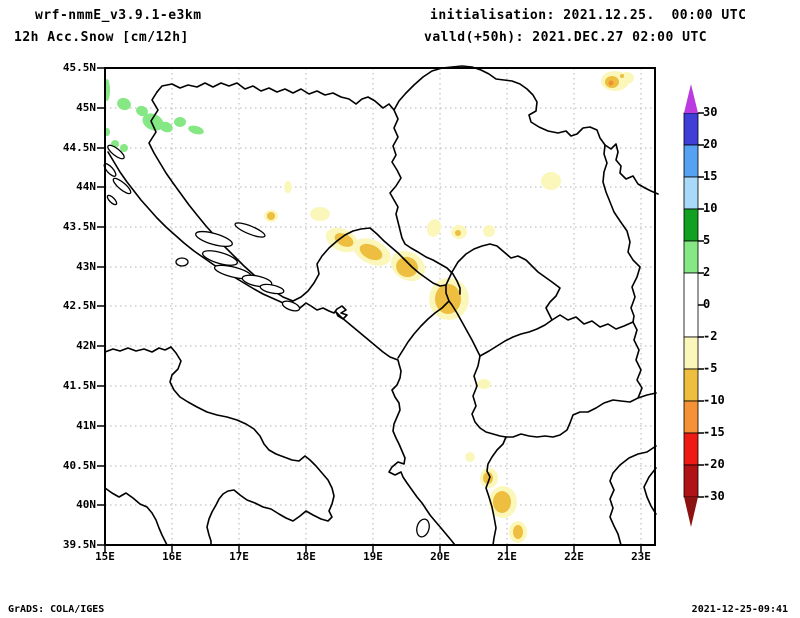 The width and height of the screenshot is (800, 618). Describe the element at coordinates (588, 15) in the screenshot. I see `init-time-label: initialisation: 2021.12.25. 00:00 UTC` at that location.